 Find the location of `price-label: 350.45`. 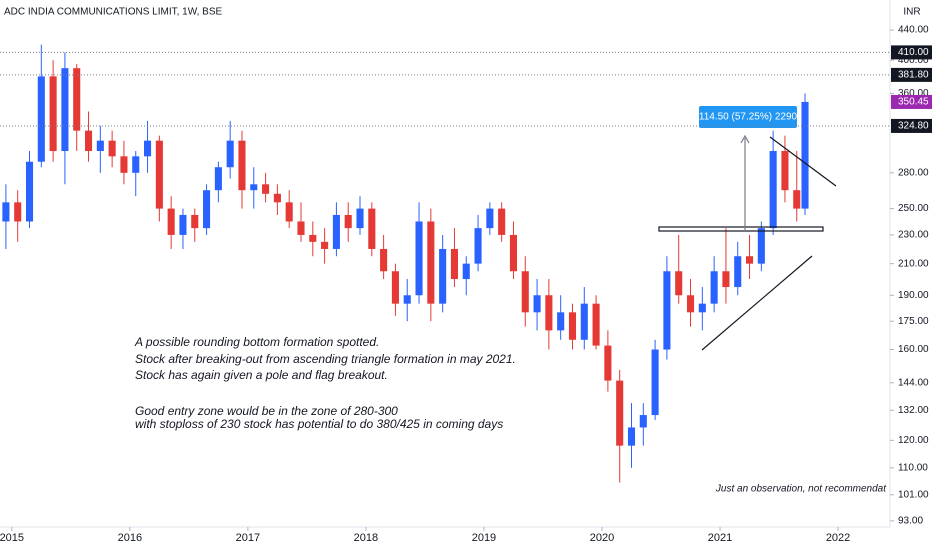

price-label: 350.45 is located at coordinates (913, 102).